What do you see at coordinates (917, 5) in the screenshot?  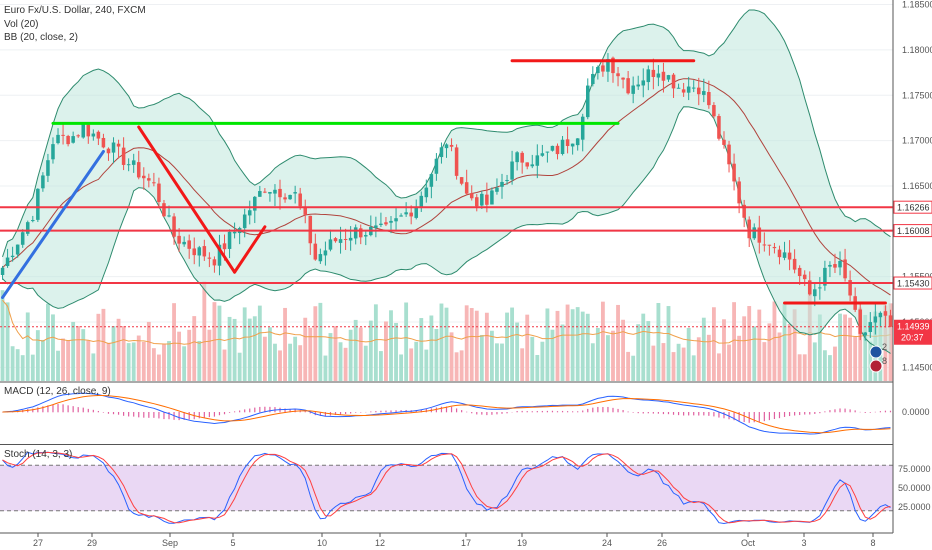 I see `price-tick-label: 1.18500` at bounding box center [917, 5].